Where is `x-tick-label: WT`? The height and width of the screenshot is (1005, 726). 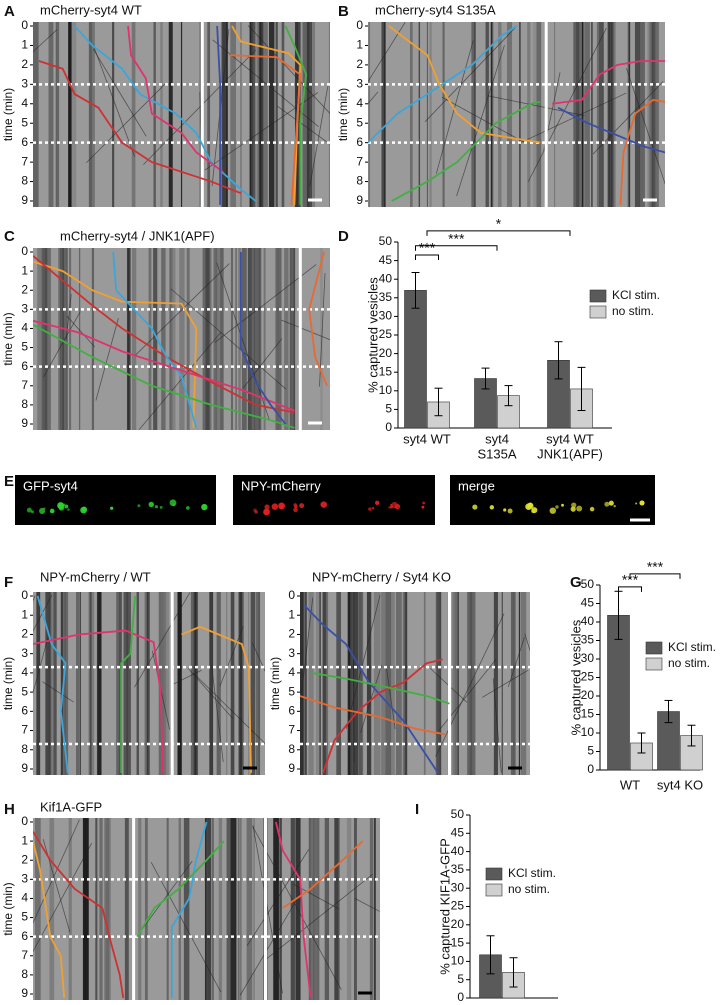 x-tick-label: WT is located at coordinates (630, 784).